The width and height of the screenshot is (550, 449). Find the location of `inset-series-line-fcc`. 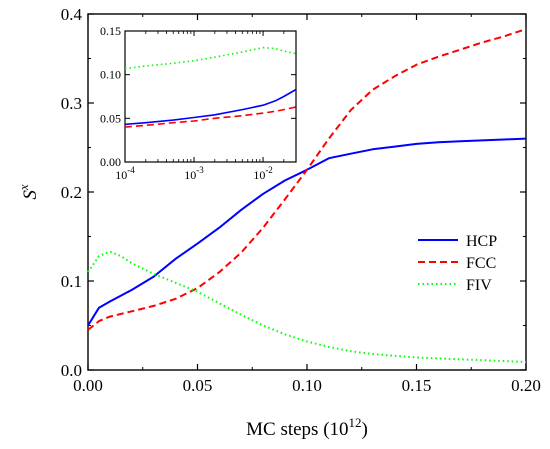

inset-series-line-fcc is located at coordinates (210, 117).